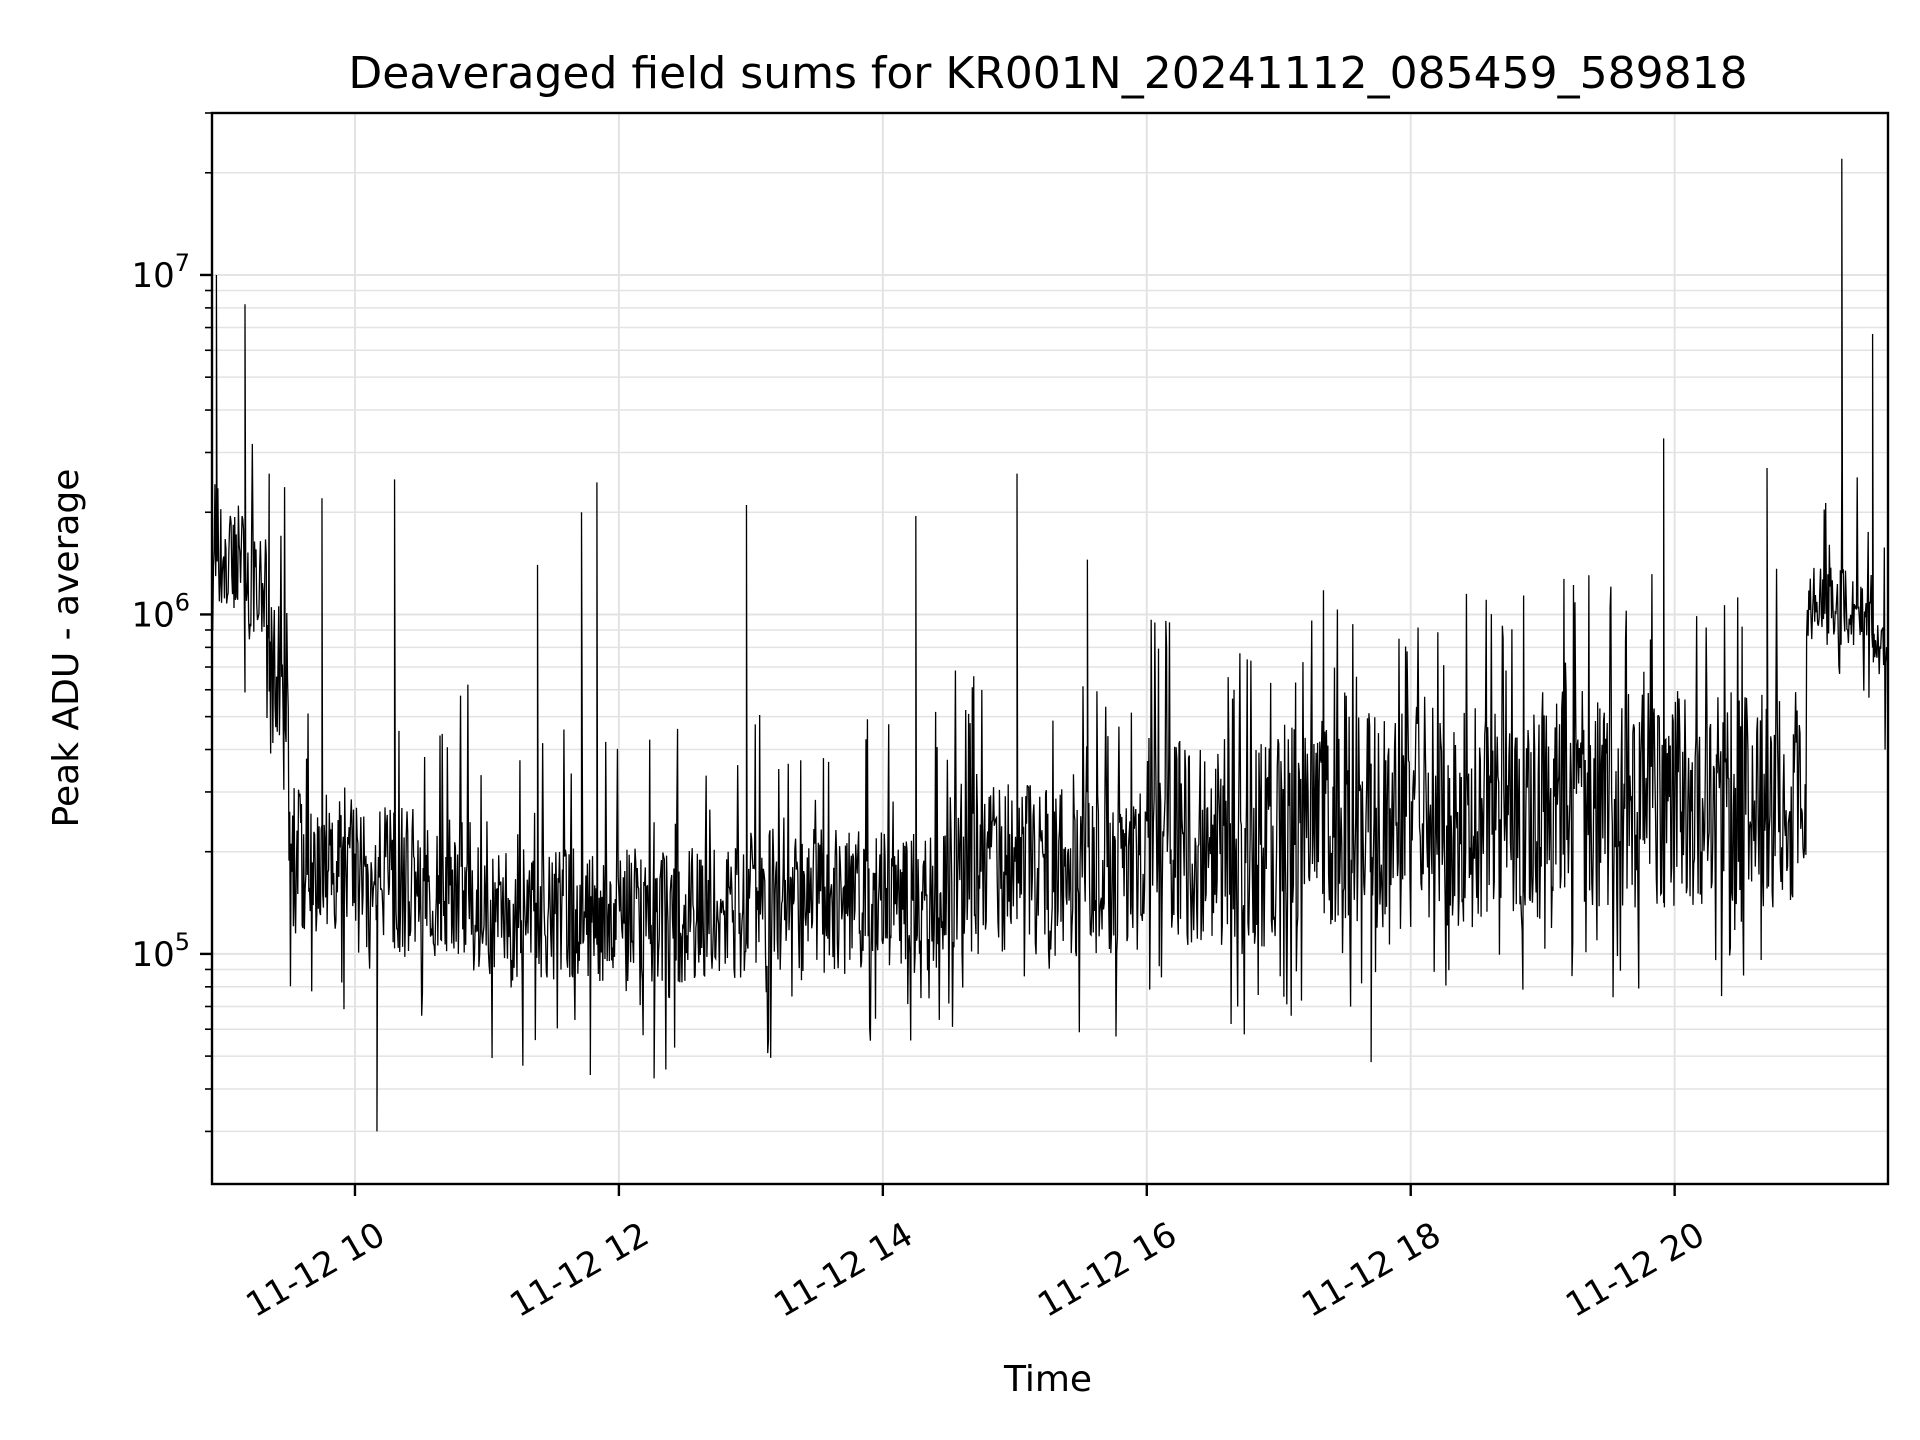  What do you see at coordinates (160, 951) in the screenshot?
I see `y-tick-label: 10⁵` at bounding box center [160, 951].